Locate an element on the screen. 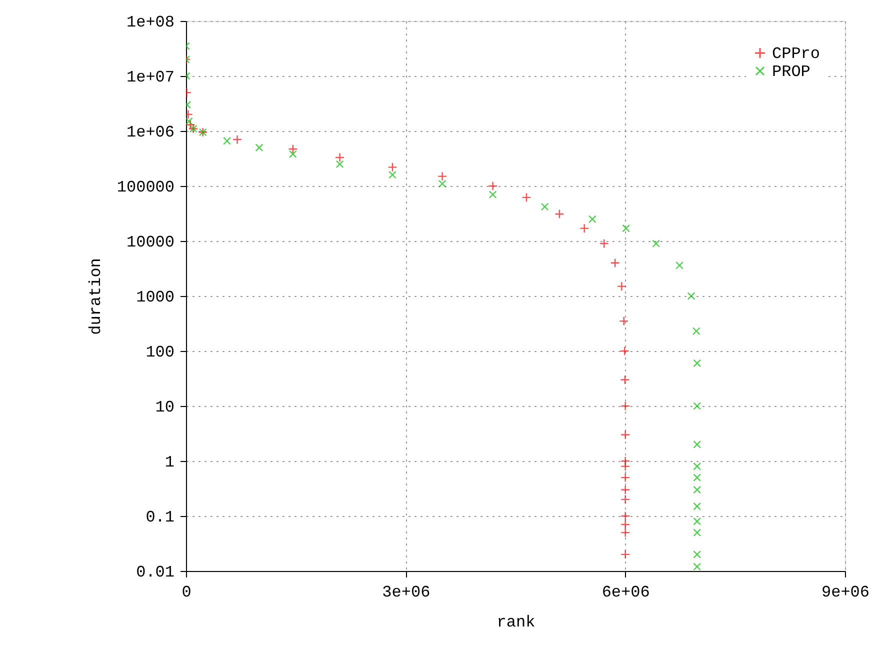 Image resolution: width=891 pixels, height=650 pixels. x-tick-label: 0 is located at coordinates (187, 593).